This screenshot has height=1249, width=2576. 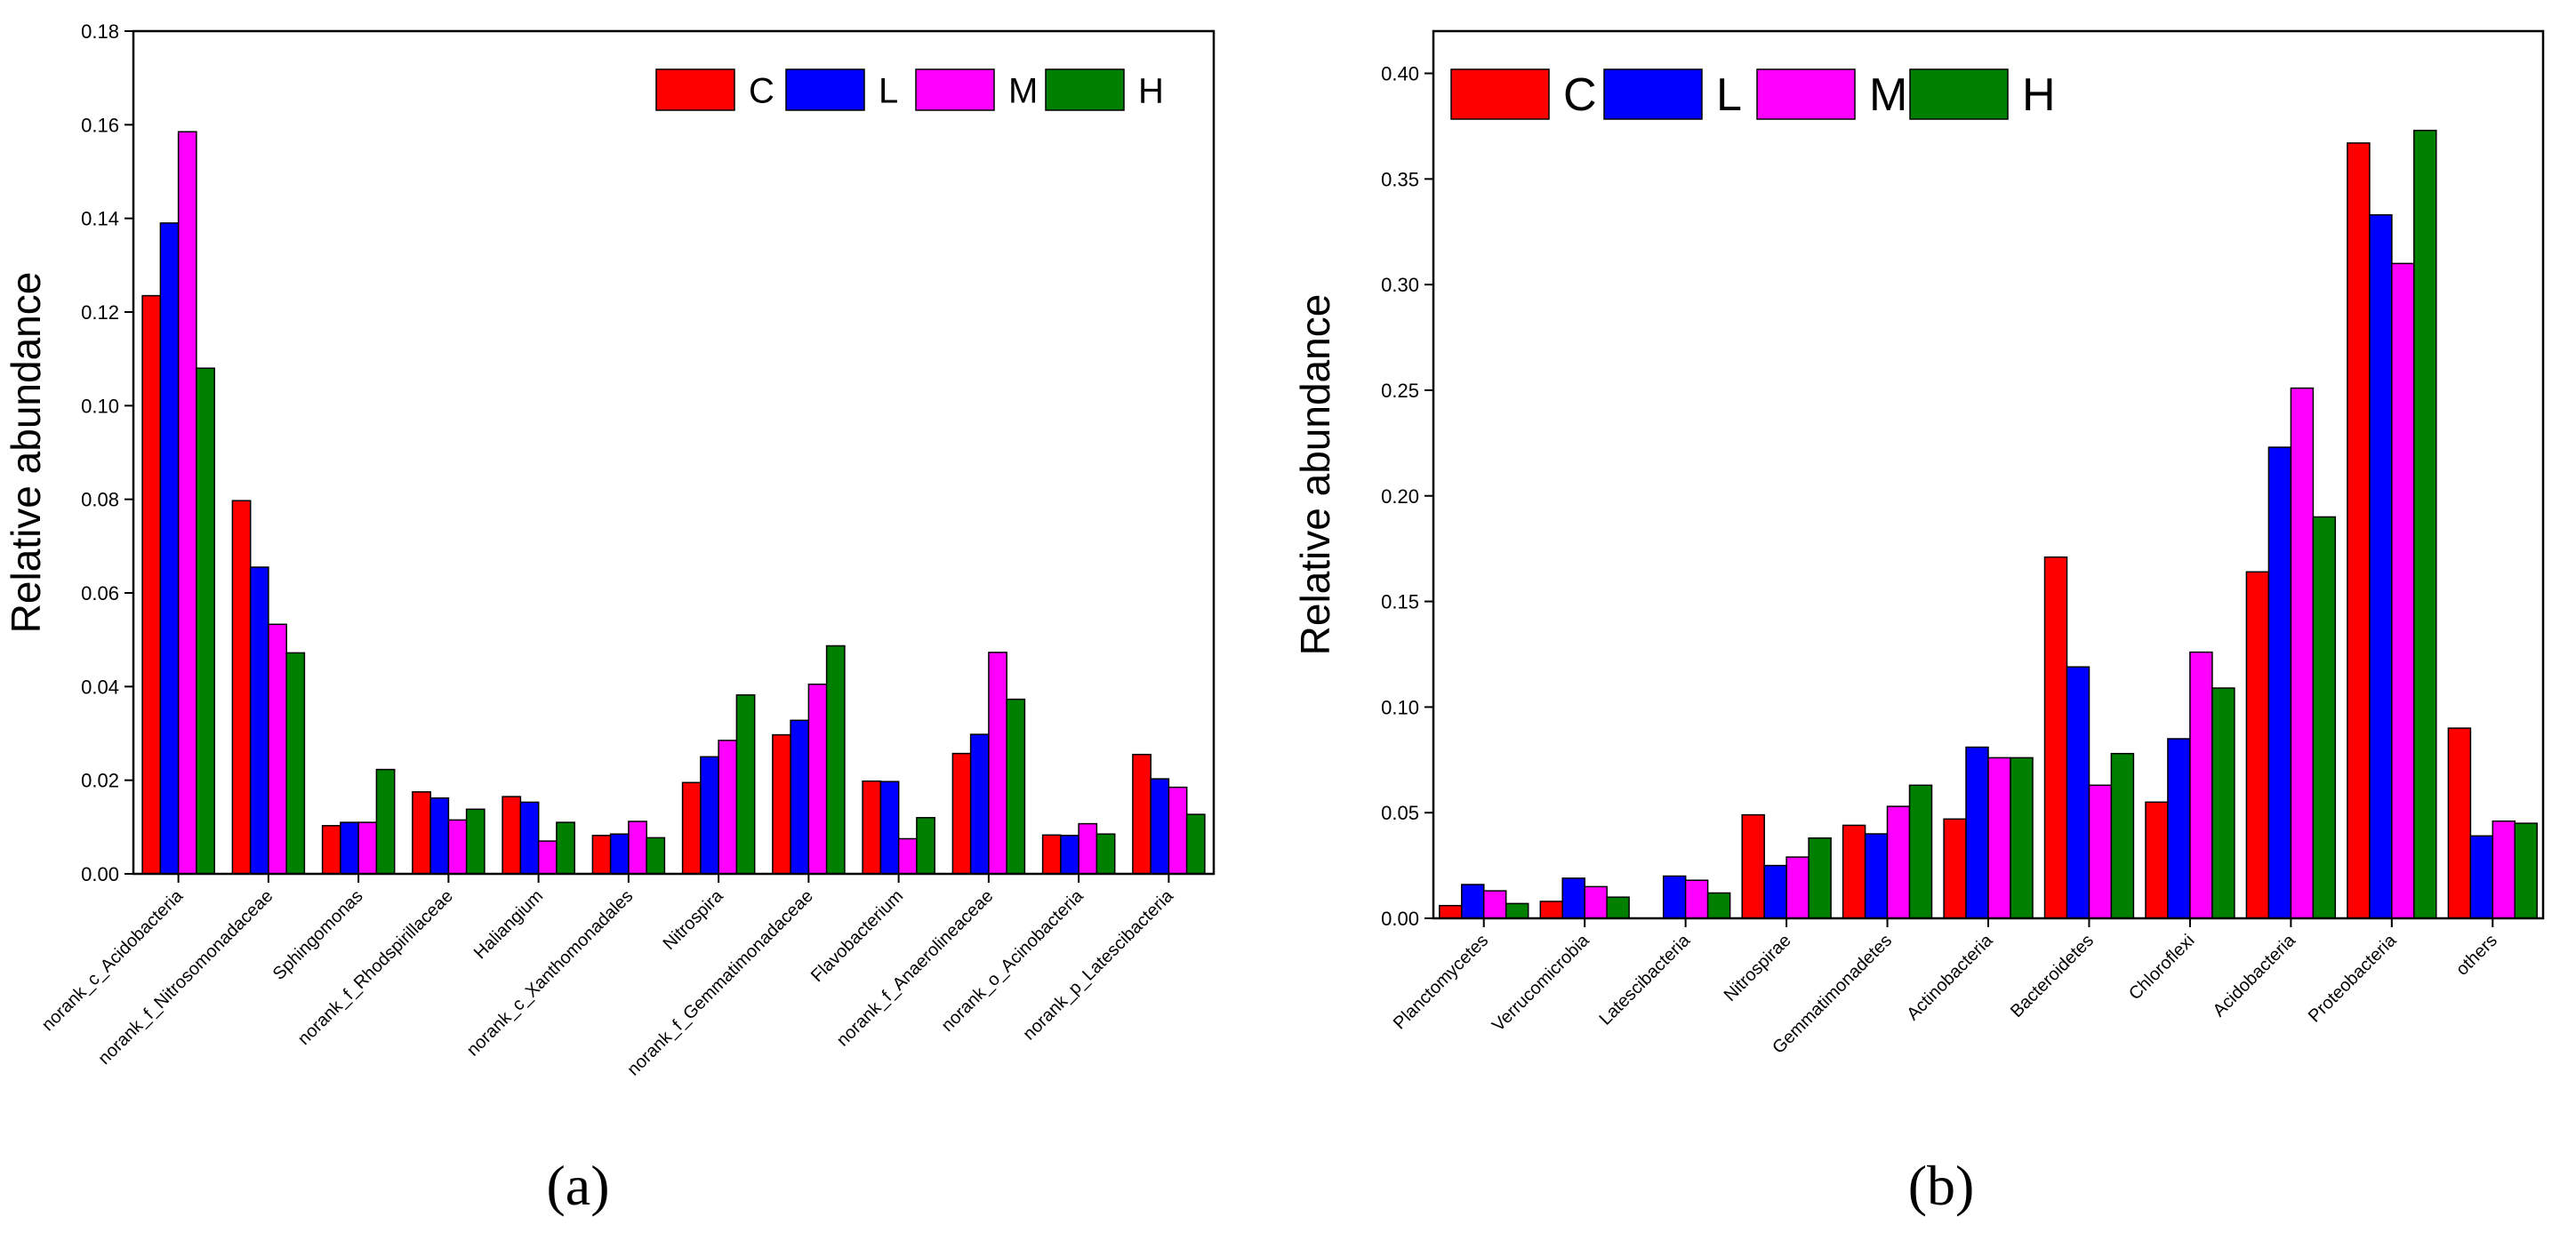 I want to click on chart-b-ytick-label-8: 0.40, so click(x=1400, y=74).